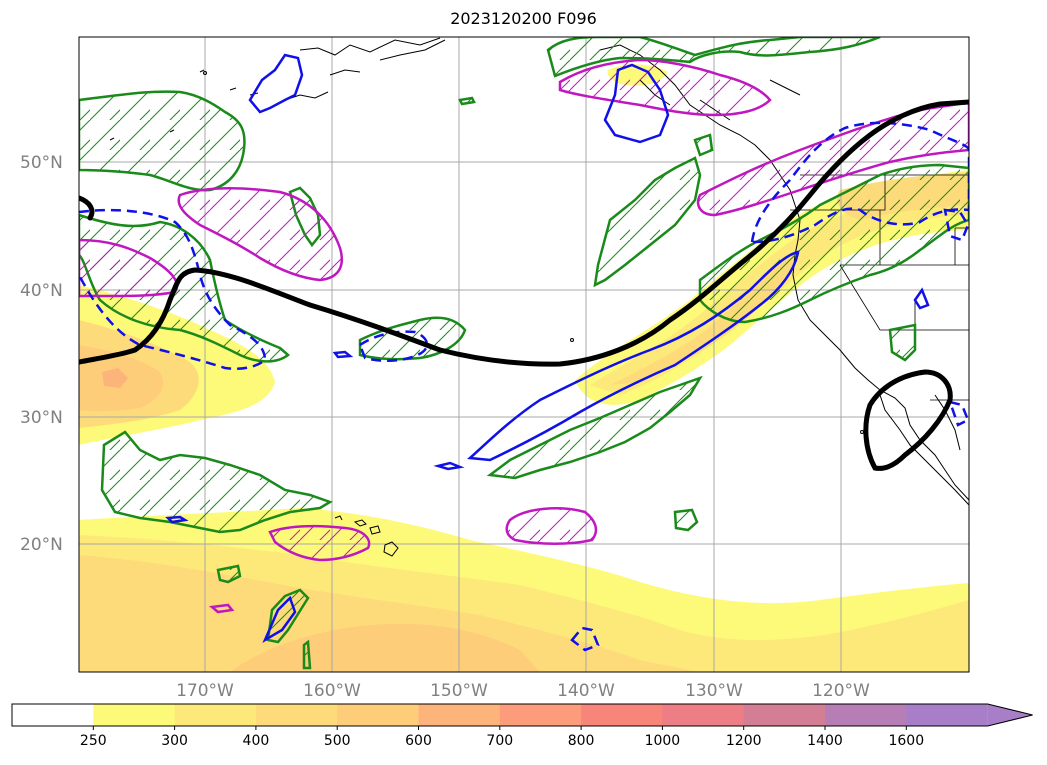  I want to click on blue-small-d, so click(921, 298).